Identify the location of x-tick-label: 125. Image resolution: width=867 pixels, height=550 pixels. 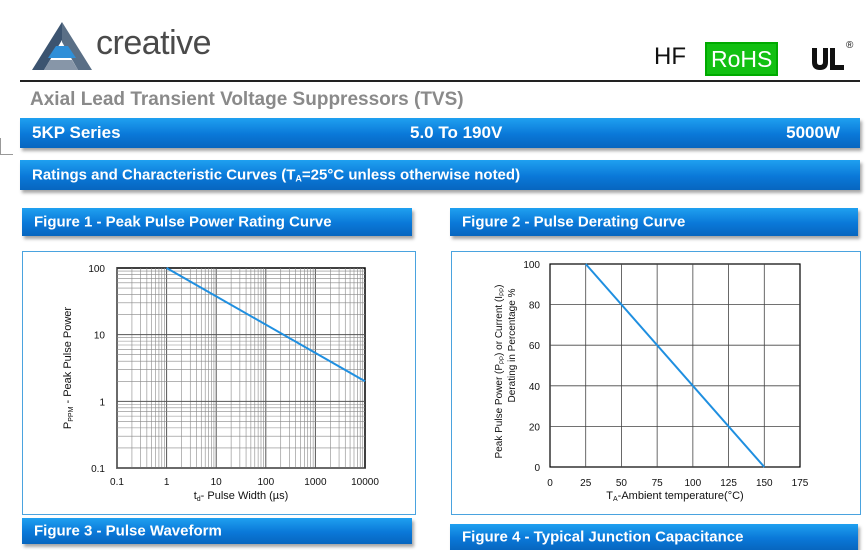
(728, 483).